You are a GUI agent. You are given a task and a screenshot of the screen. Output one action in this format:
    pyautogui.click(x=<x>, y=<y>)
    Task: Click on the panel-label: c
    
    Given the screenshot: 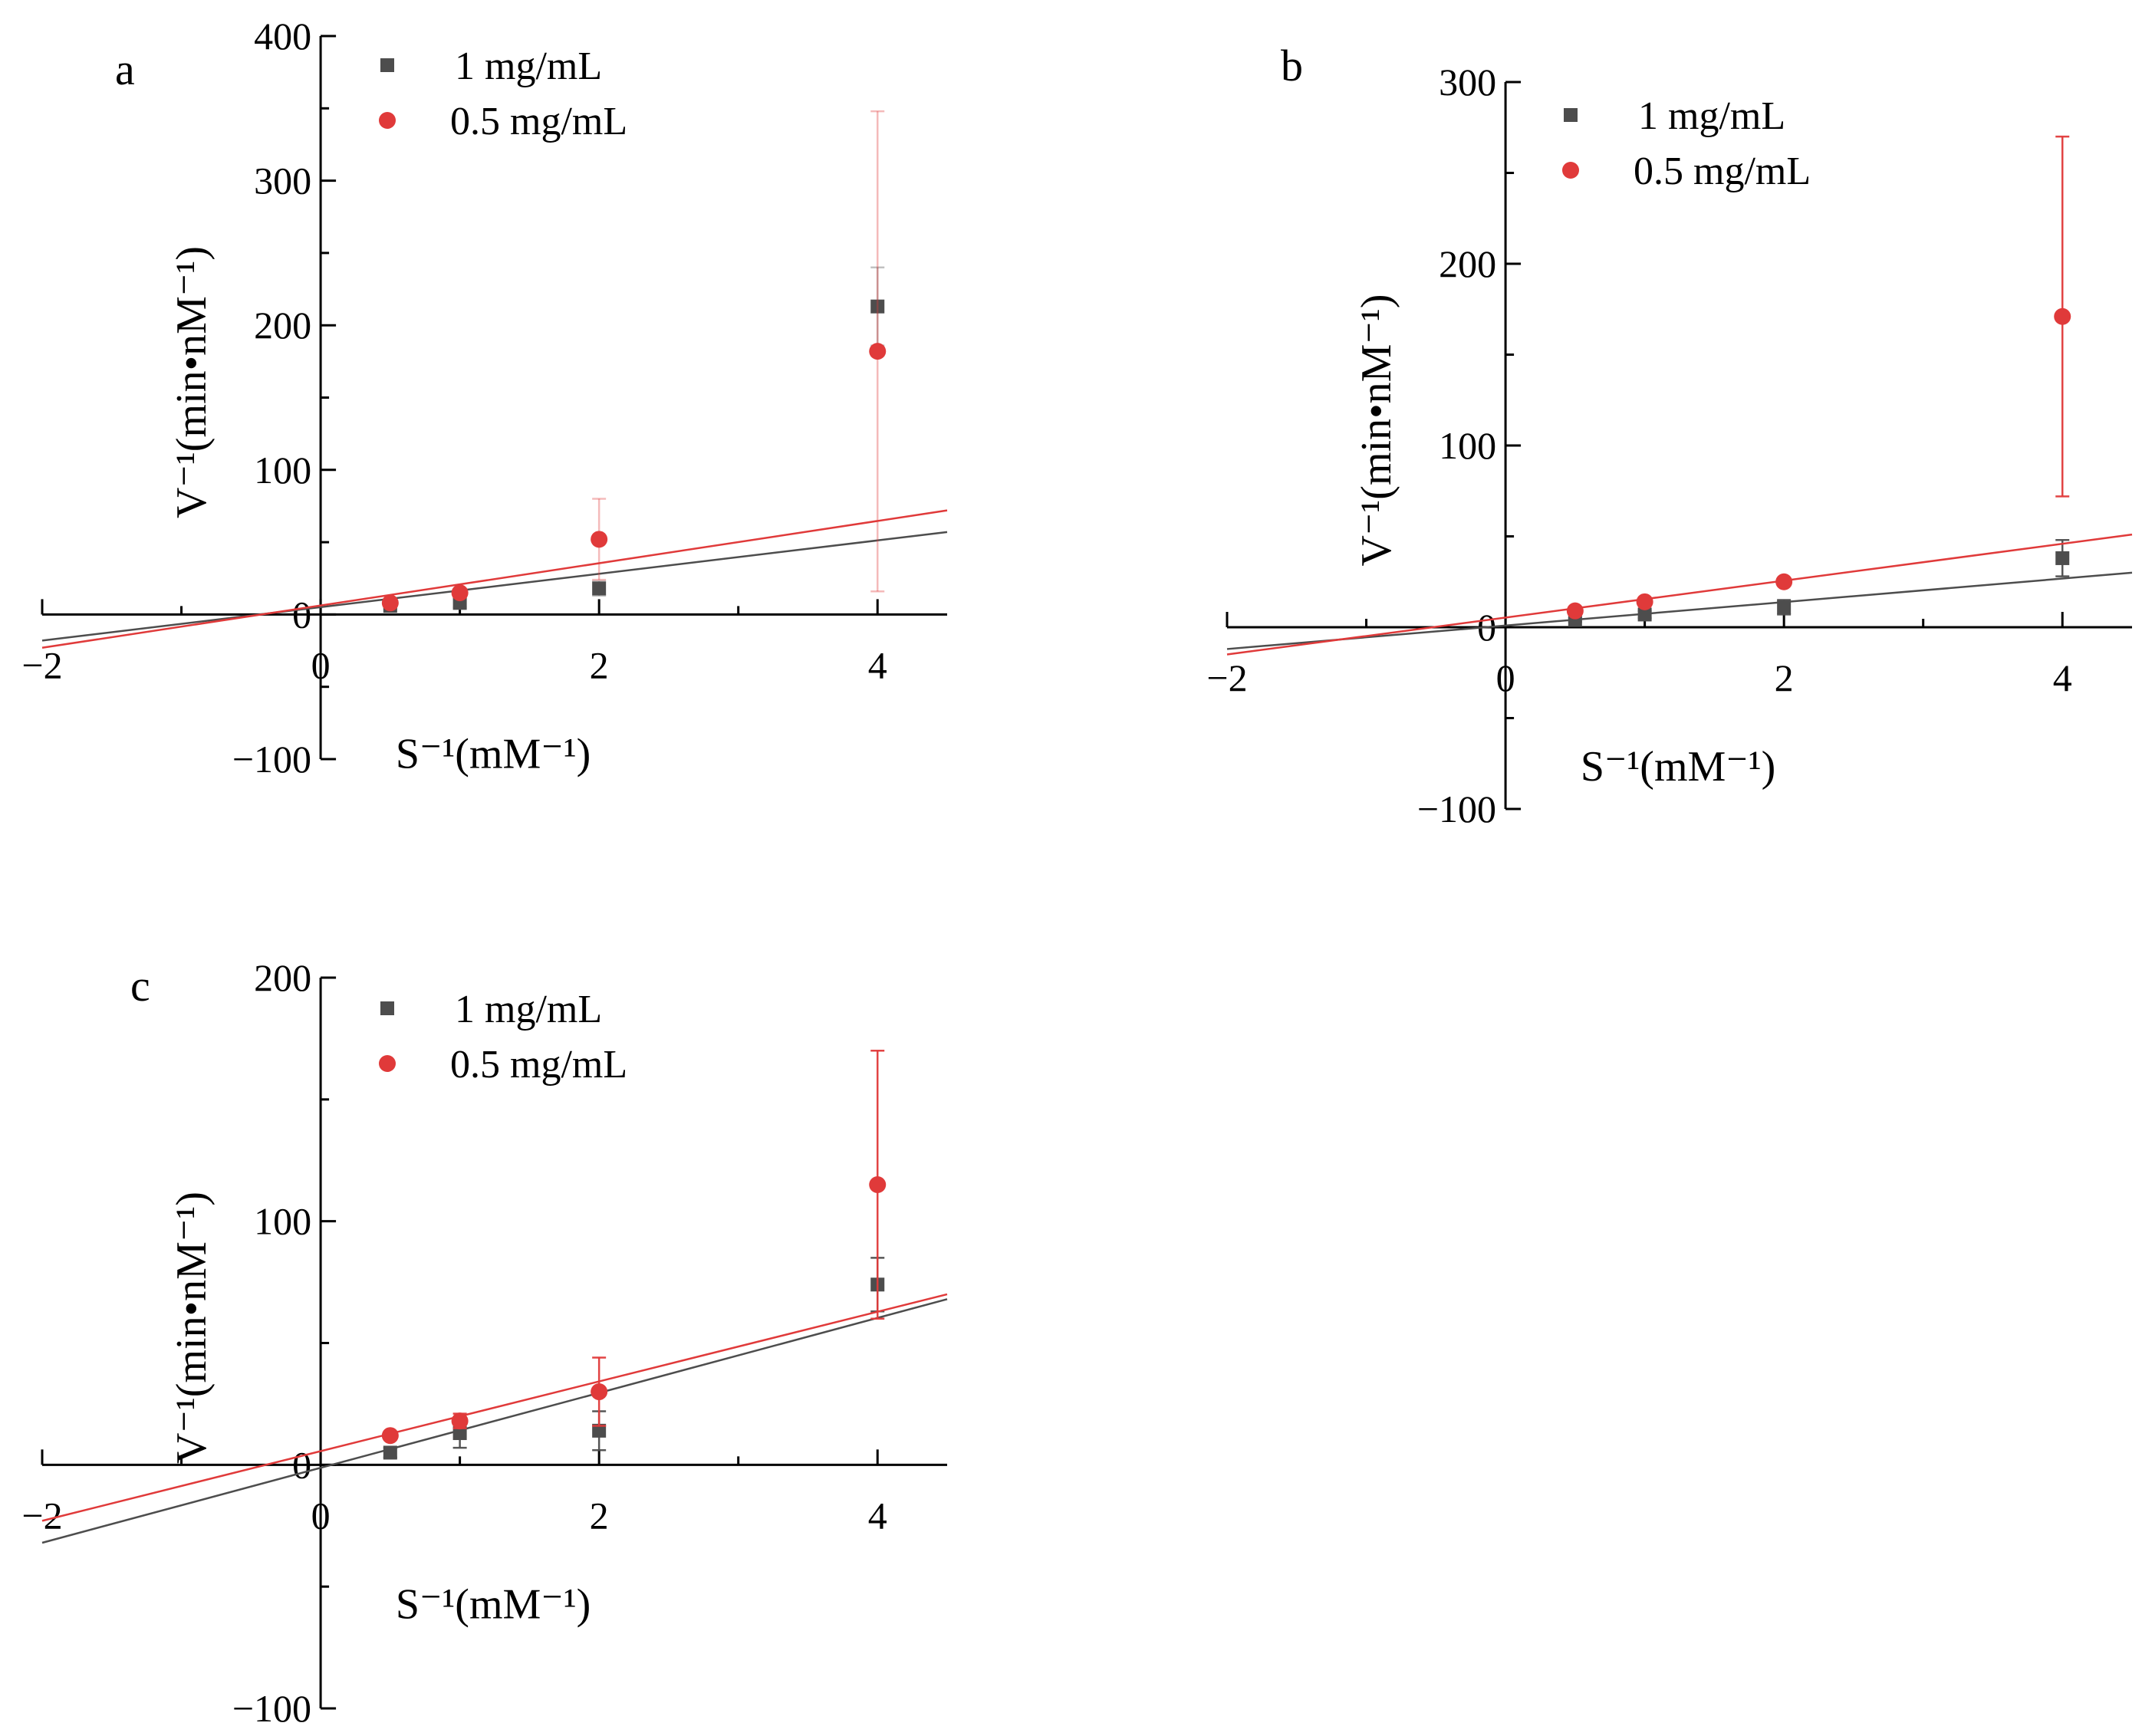 What is the action you would take?
    pyautogui.click(x=140, y=986)
    